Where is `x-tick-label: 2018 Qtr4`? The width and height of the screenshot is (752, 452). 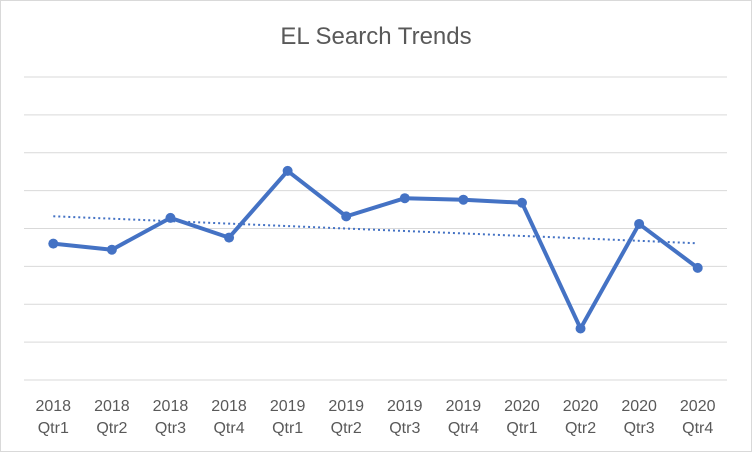 x-tick-label: 2018 Qtr4 is located at coordinates (229, 417).